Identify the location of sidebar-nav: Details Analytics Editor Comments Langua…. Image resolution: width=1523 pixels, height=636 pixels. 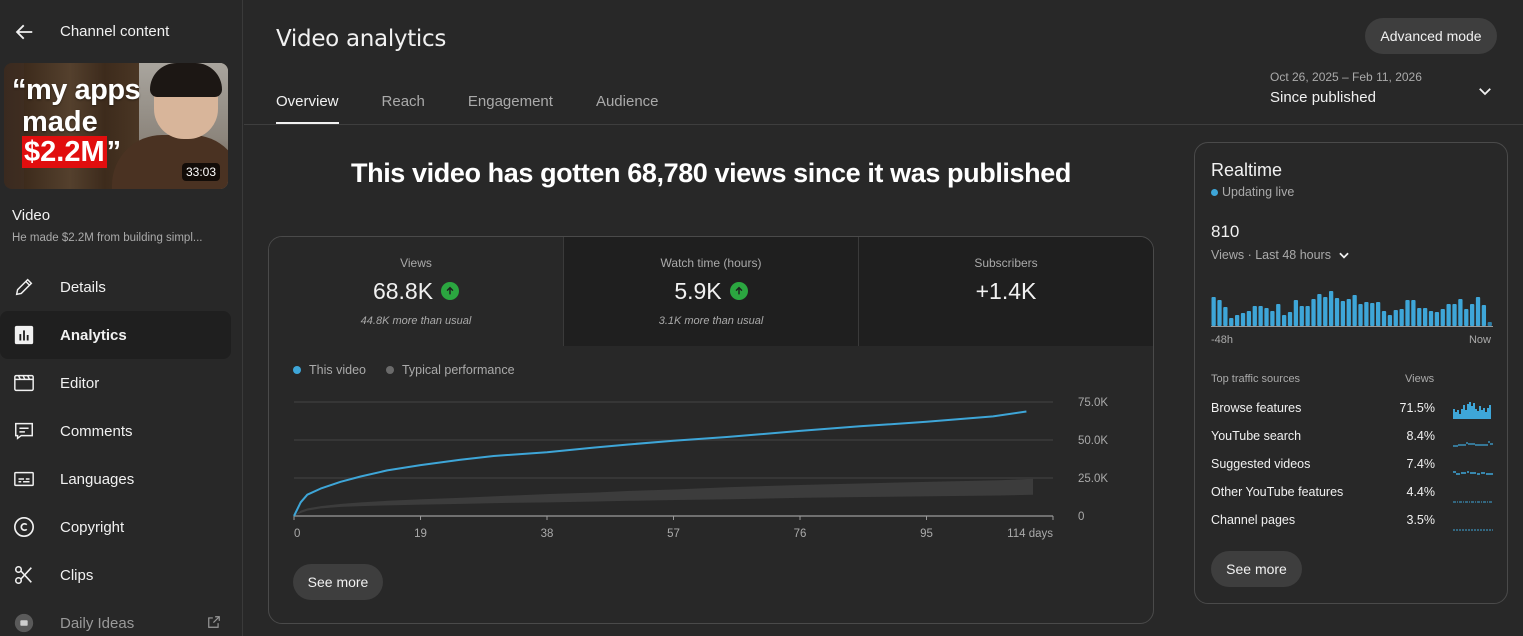
(121, 449).